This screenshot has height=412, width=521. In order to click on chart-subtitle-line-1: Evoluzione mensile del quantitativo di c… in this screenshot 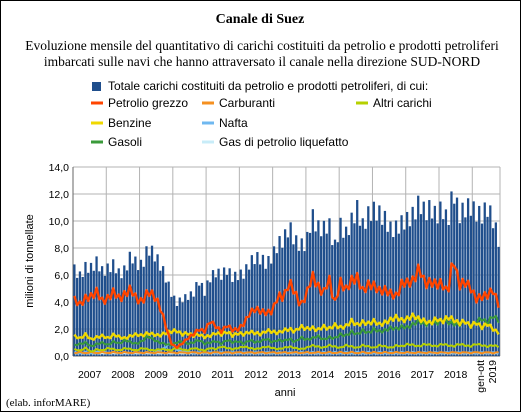, I will do `click(262, 45)`.